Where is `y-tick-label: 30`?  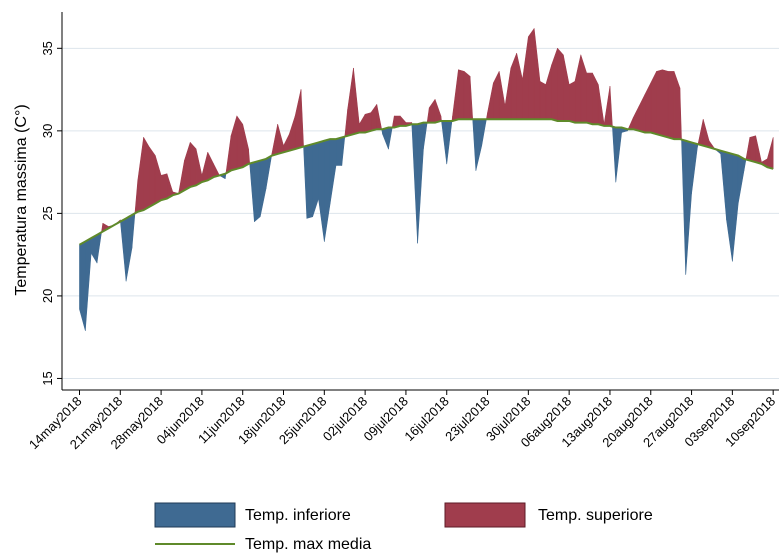 y-tick-label: 30 is located at coordinates (47, 131).